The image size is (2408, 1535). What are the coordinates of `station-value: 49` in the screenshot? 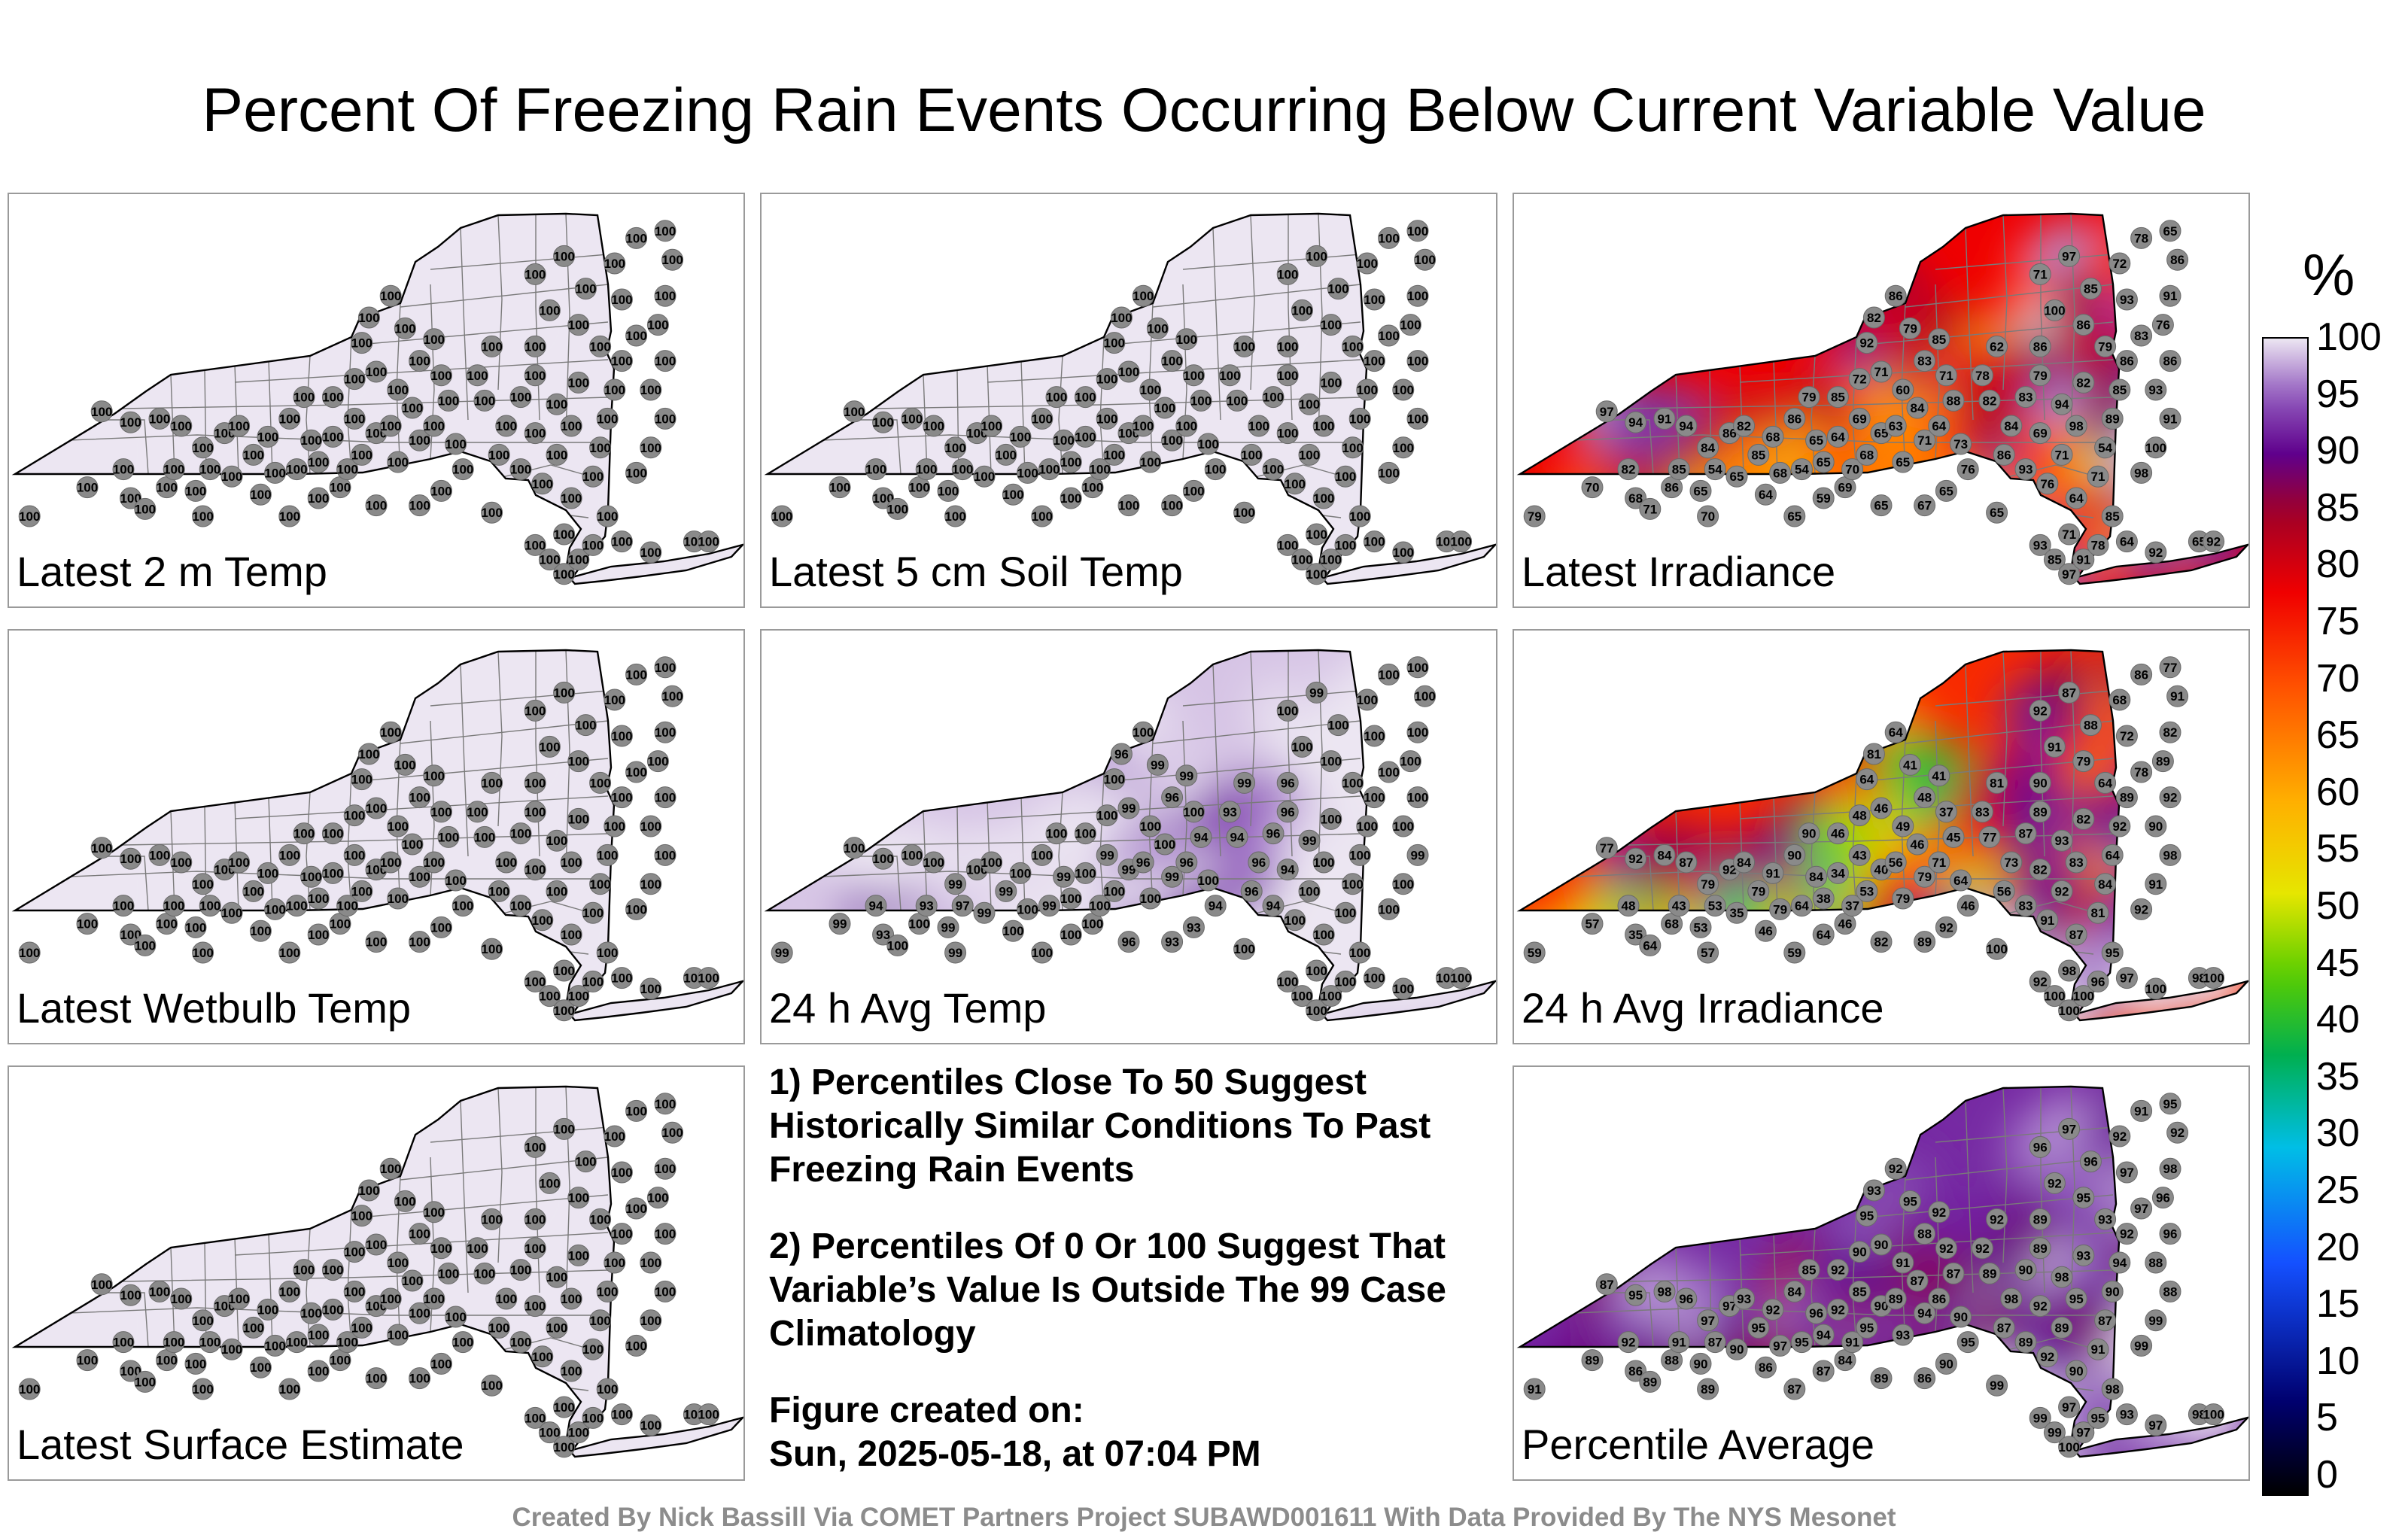 It's located at (1903, 826).